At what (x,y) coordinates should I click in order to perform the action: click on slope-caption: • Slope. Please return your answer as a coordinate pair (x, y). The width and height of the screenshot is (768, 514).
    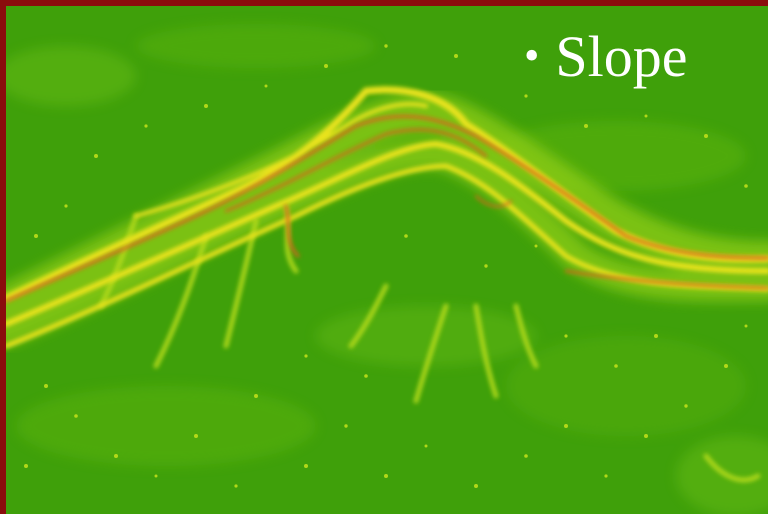
    Looking at the image, I should click on (606, 56).